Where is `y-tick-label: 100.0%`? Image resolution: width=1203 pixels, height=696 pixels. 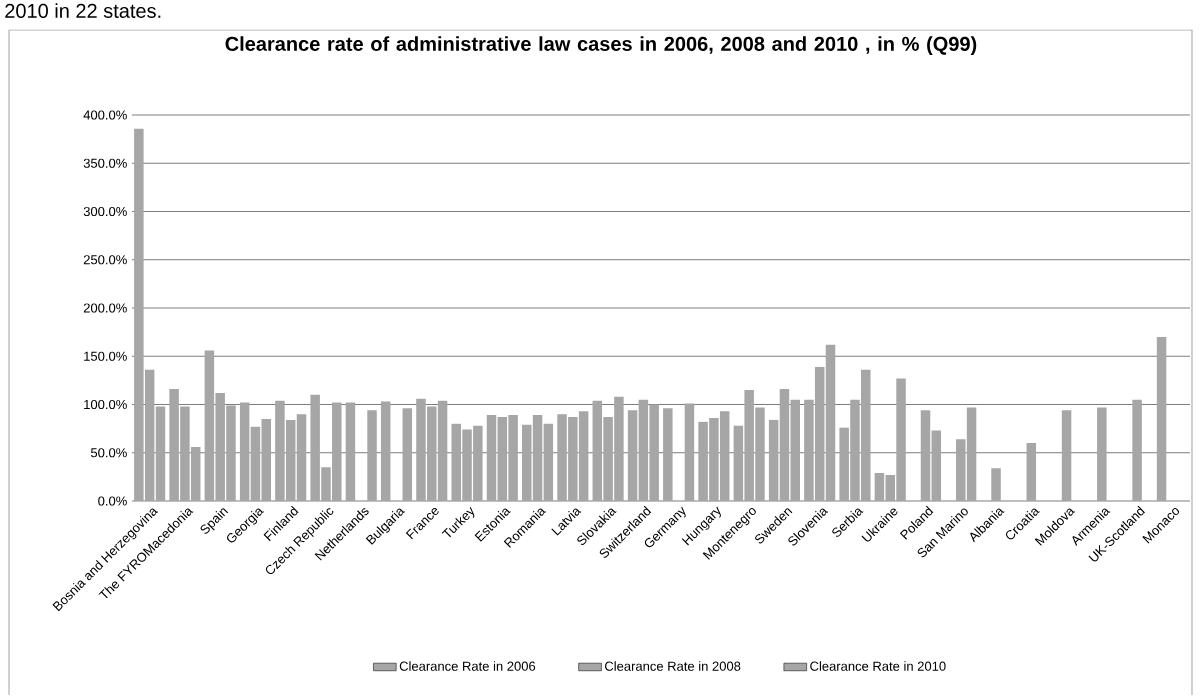
y-tick-label: 100.0% is located at coordinates (105, 405).